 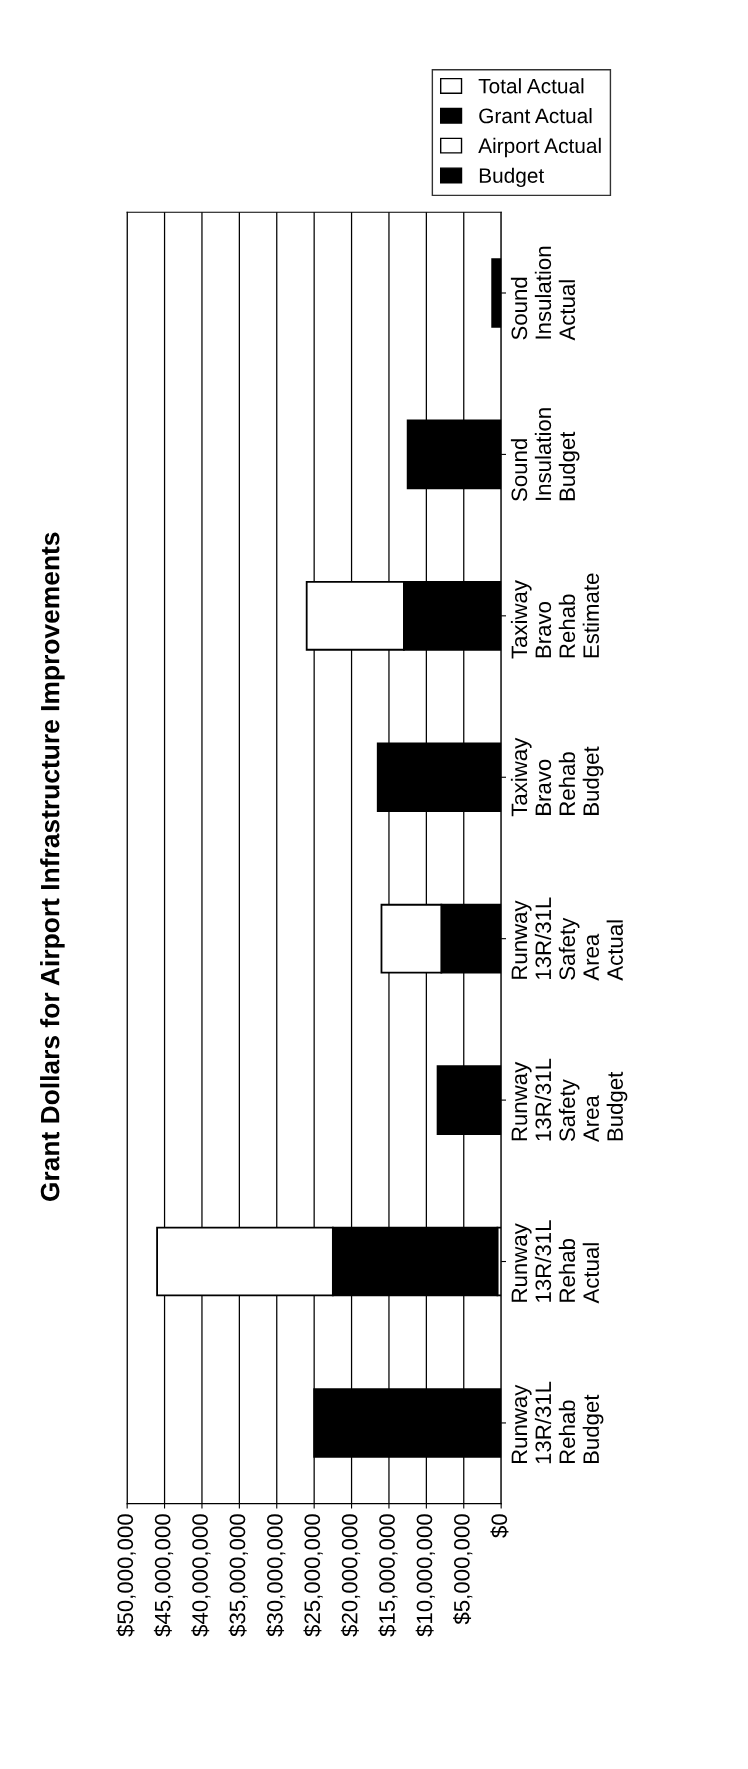 What do you see at coordinates (557, 1422) in the screenshot?
I see `y-tick-label: Runway 13R/31L Rehab Budget` at bounding box center [557, 1422].